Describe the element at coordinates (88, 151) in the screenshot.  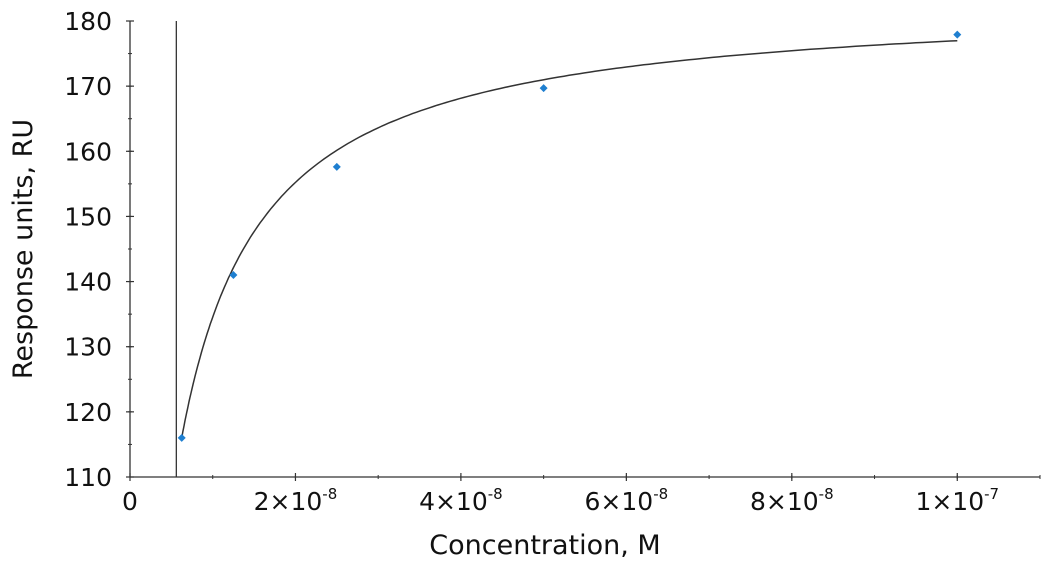
I see `y-tick-label: 160` at that location.